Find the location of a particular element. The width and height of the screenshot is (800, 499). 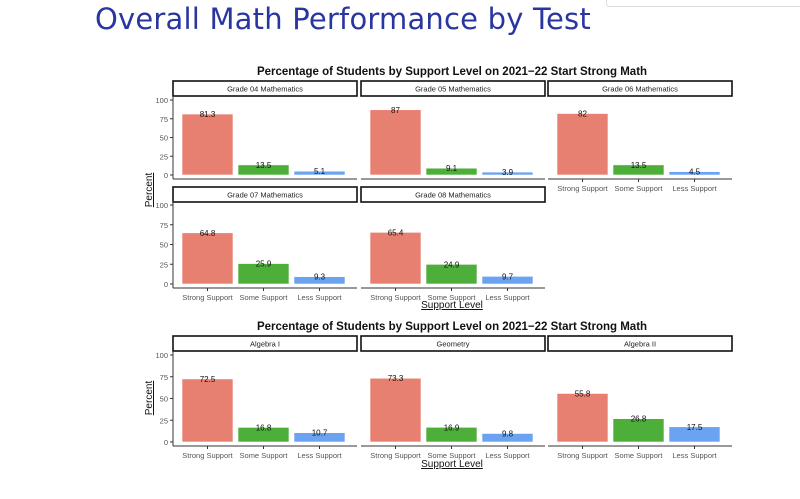

slide-title: Overall Math Performance by Test is located at coordinates (343, 19).